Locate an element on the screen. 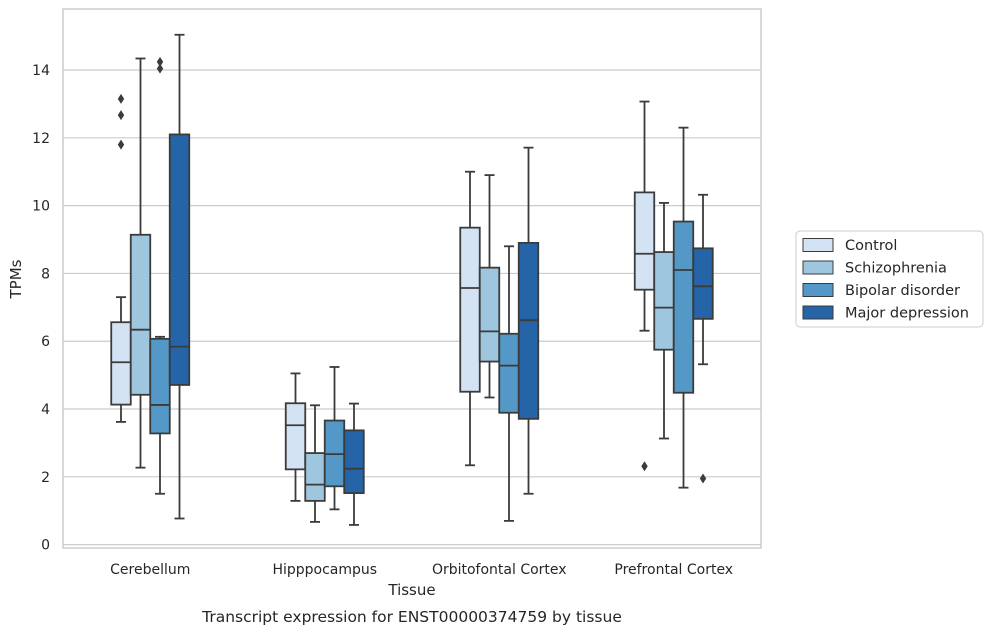 The height and width of the screenshot is (634, 992). y-tick-label-8: 8 is located at coordinates (45, 274).